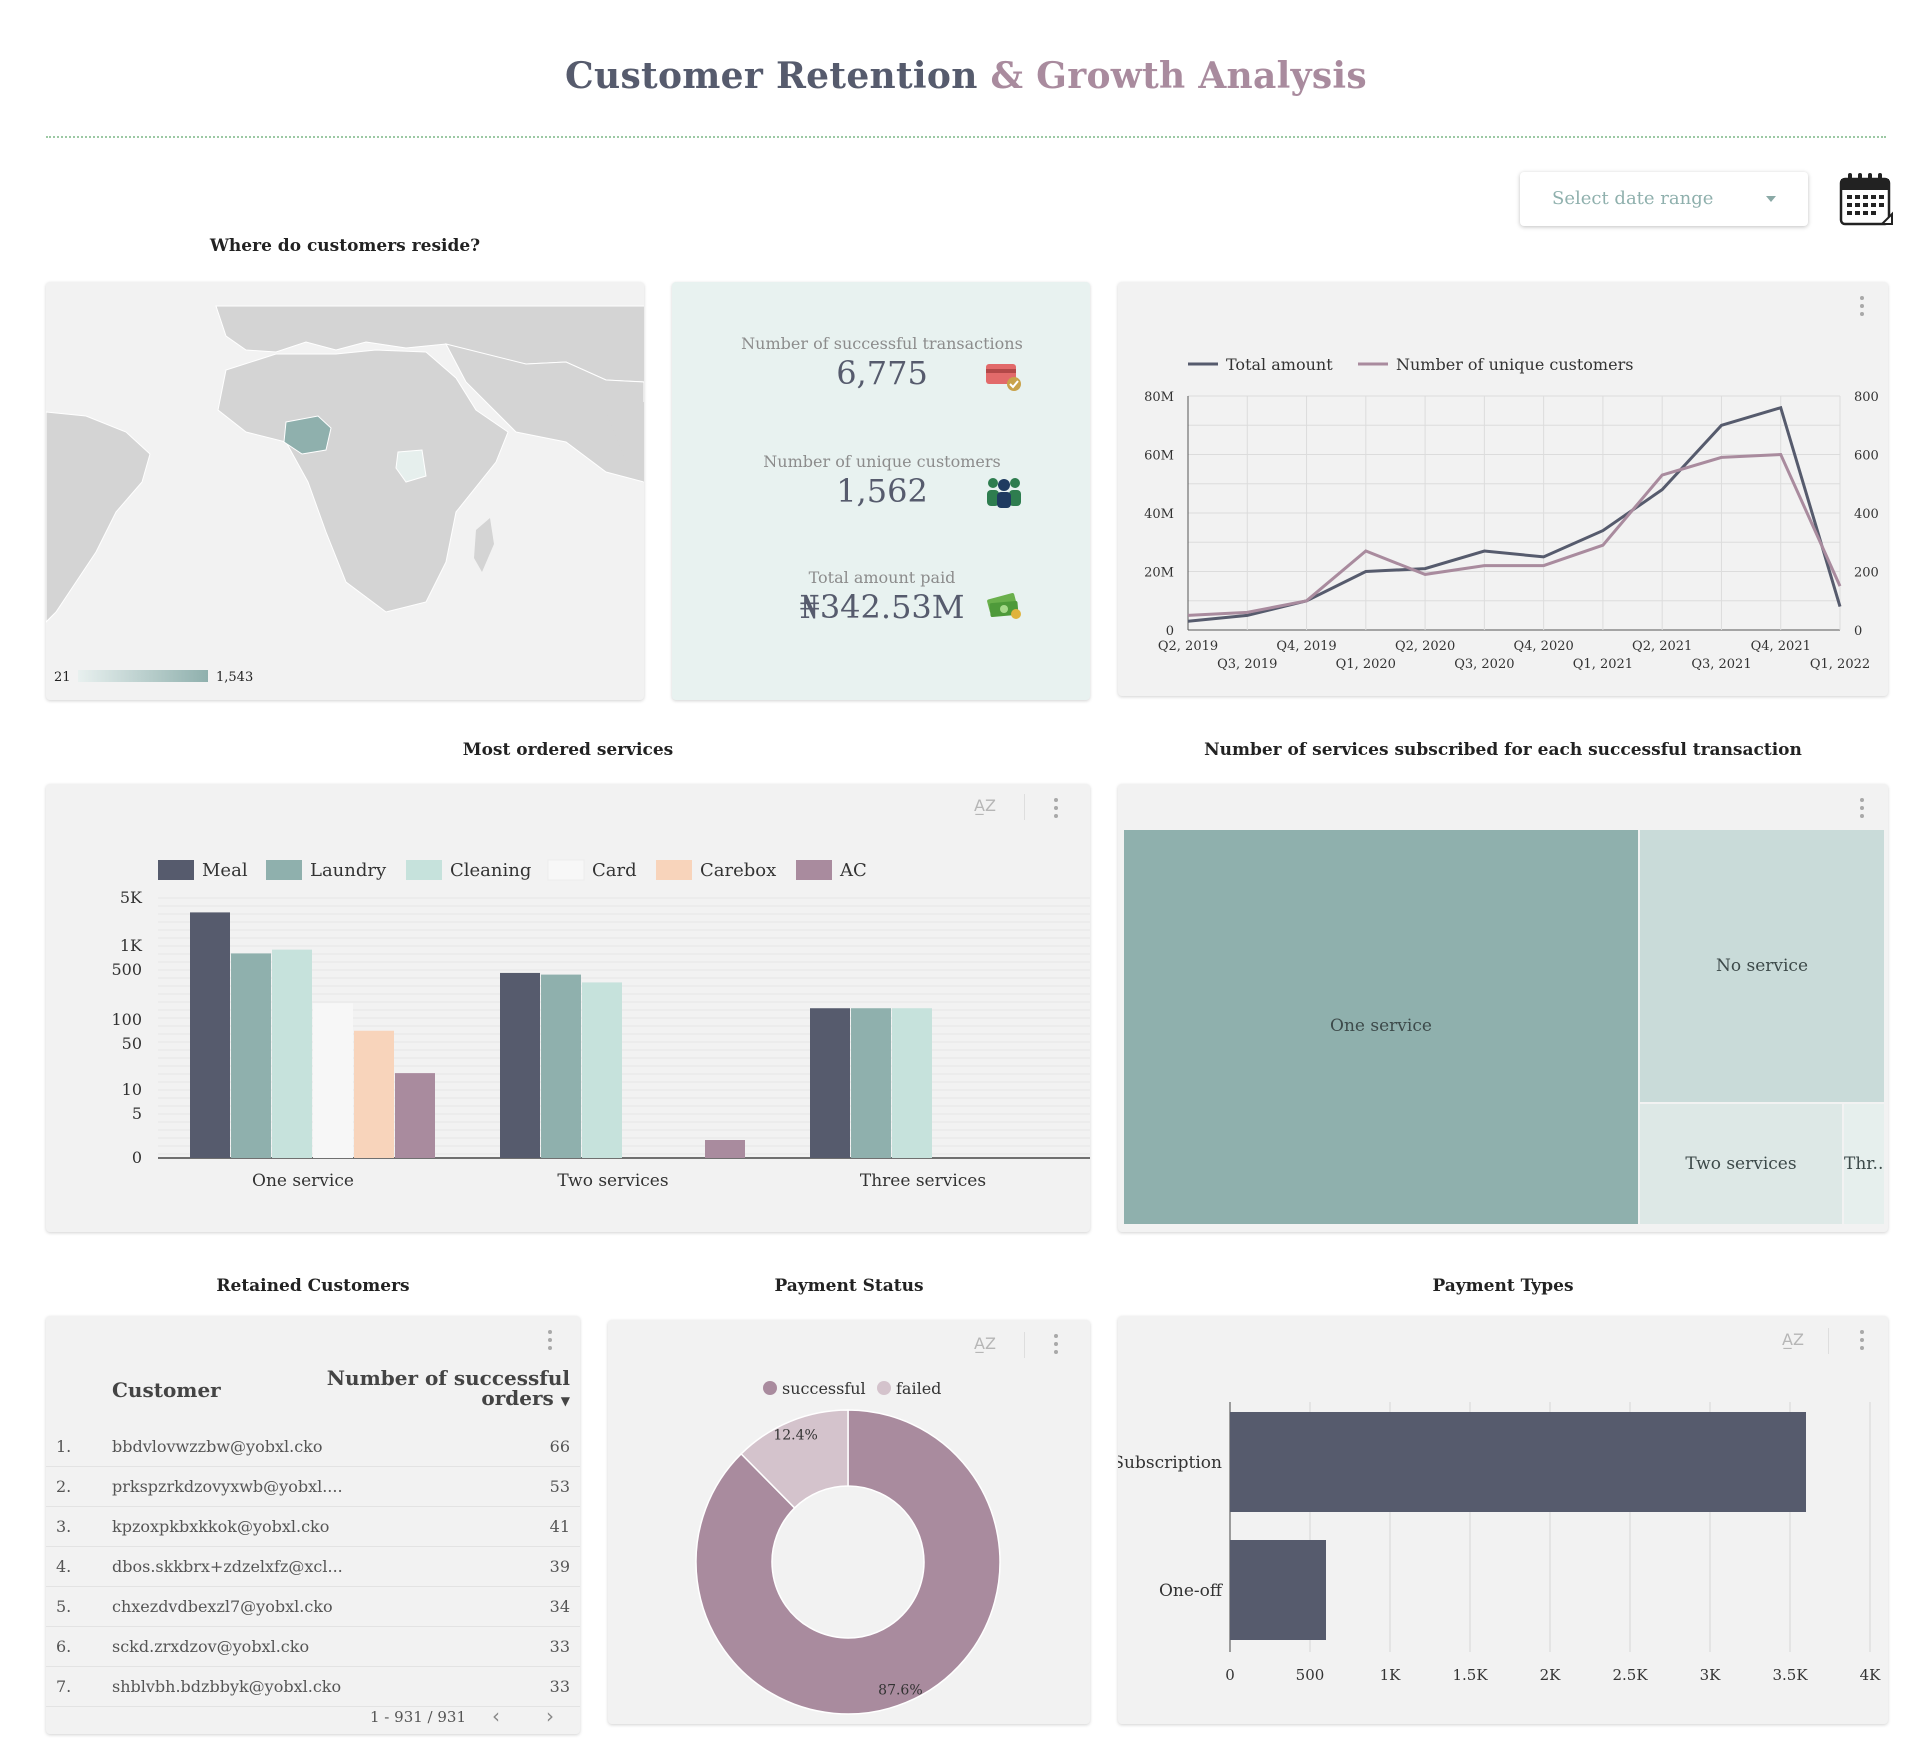 The image size is (1932, 1740). What do you see at coordinates (313, 1646) in the screenshot?
I see `table-row: 6. sckd.zrxdzov@yobxl.cko 33` at bounding box center [313, 1646].